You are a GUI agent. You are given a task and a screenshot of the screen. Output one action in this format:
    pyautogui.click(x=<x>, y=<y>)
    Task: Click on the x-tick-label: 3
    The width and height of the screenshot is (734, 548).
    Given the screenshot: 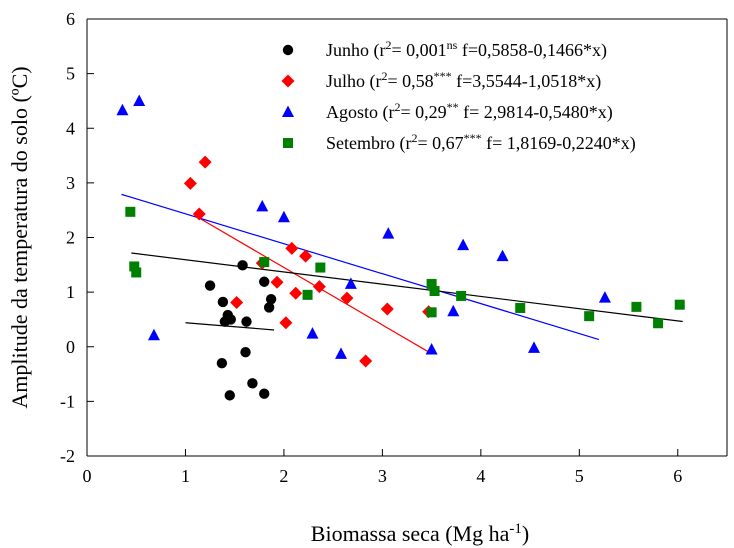 What is the action you would take?
    pyautogui.click(x=382, y=476)
    